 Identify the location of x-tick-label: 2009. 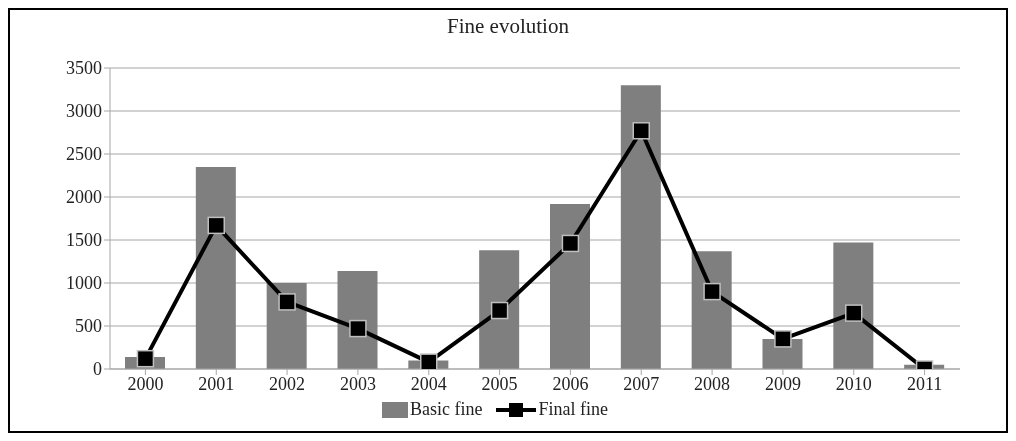
(782, 383).